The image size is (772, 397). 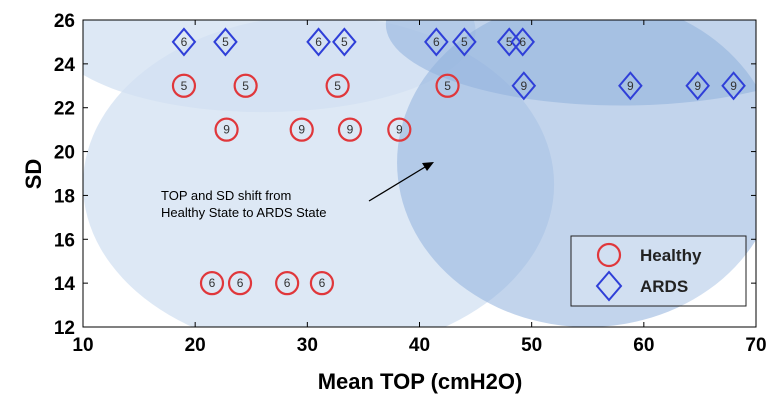 What do you see at coordinates (419, 345) in the screenshot?
I see `x-tick-label: 40` at bounding box center [419, 345].